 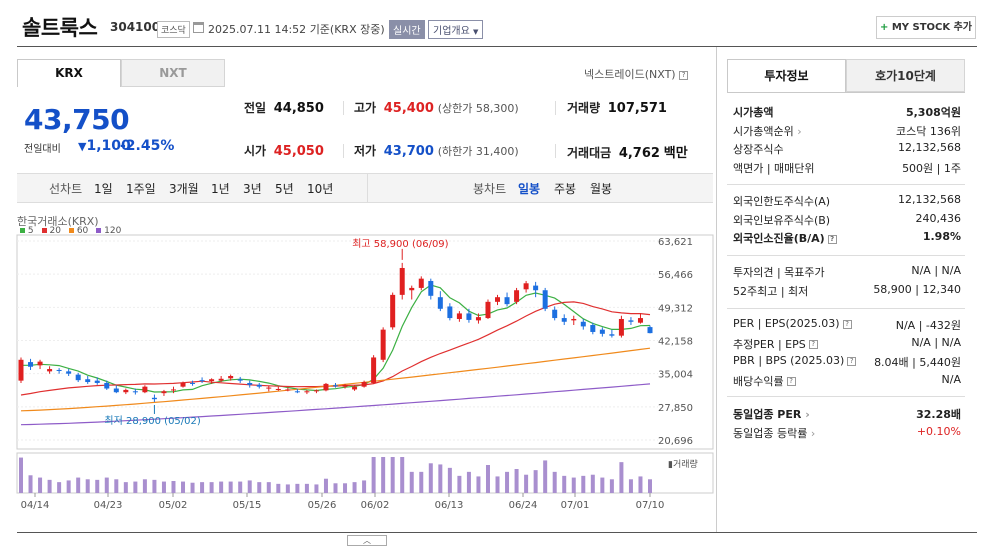 What do you see at coordinates (847, 382) in the screenshot?
I see `info-row: 배당수익률? N/A` at bounding box center [847, 382].